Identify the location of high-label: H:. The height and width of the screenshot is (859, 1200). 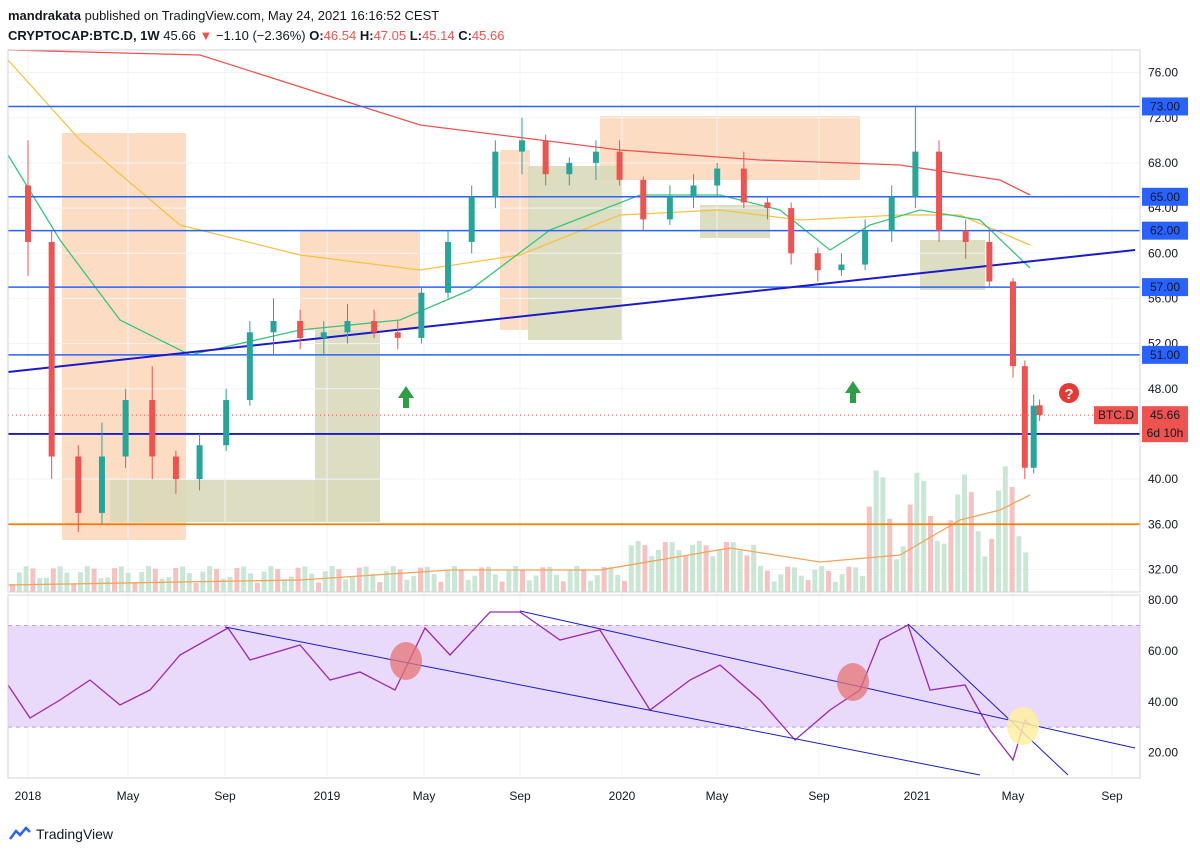
(366, 35).